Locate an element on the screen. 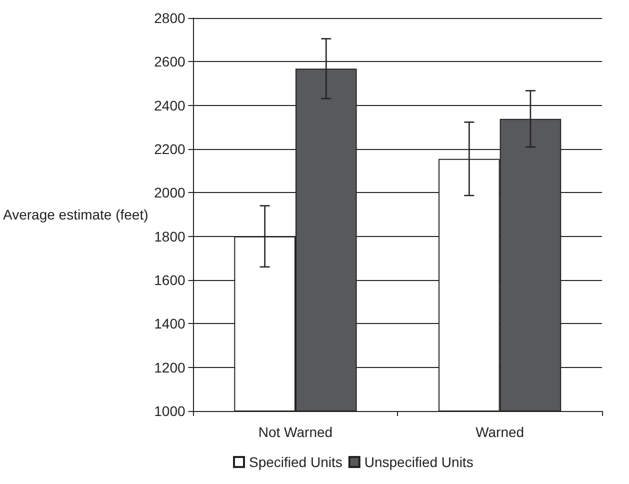 The width and height of the screenshot is (629, 484). legend-label: Unspecified Units is located at coordinates (419, 462).